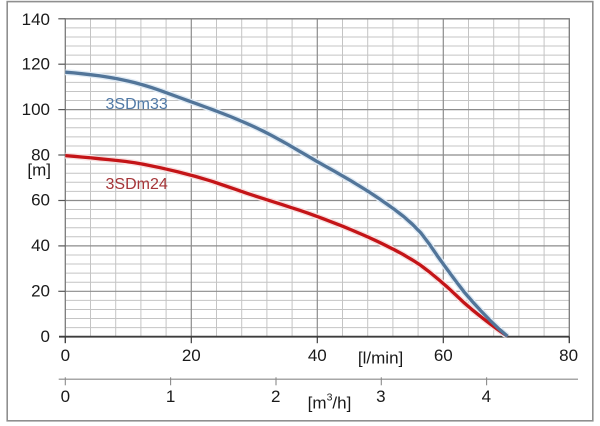 The image size is (600, 426). Describe the element at coordinates (137, 184) in the screenshot. I see `svg-text: 3SDm24` at that location.